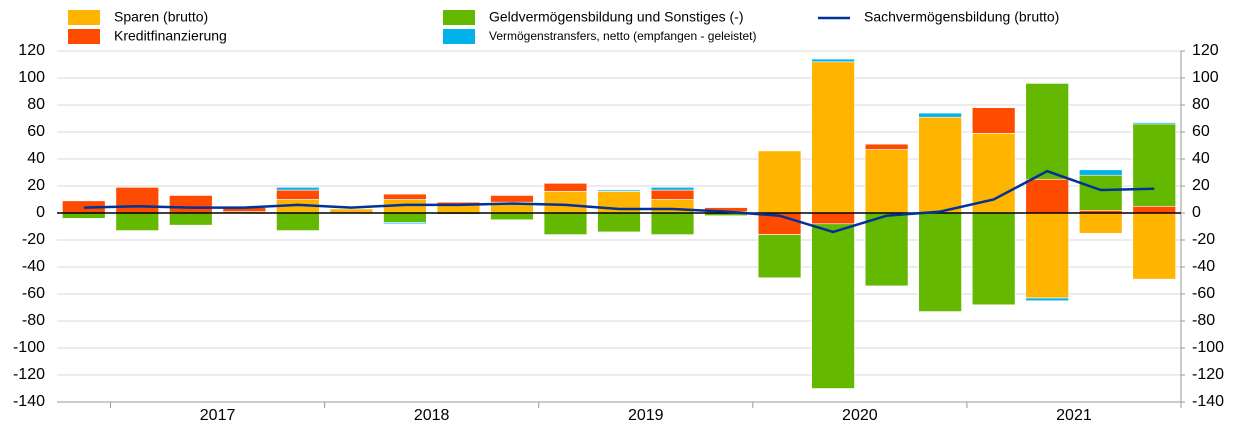  Describe the element at coordinates (1205, 50) in the screenshot. I see `y2-tick-label: 120` at that location.